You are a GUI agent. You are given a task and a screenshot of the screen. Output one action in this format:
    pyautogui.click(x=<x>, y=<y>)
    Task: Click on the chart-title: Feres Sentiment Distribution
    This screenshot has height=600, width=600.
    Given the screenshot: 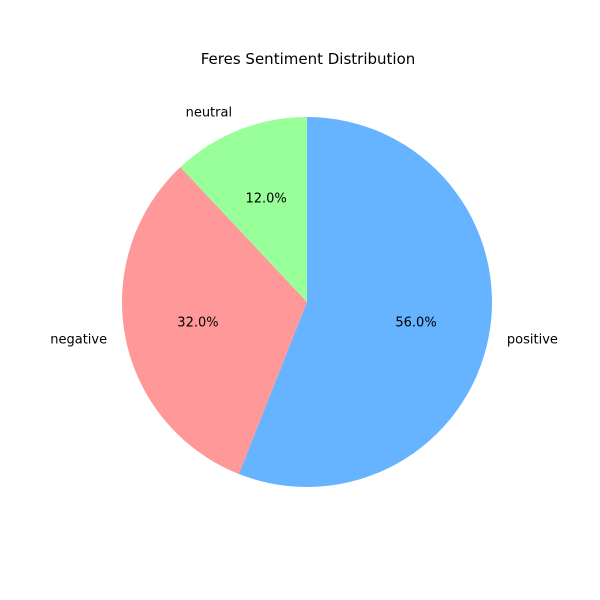 What is the action you would take?
    pyautogui.click(x=308, y=59)
    